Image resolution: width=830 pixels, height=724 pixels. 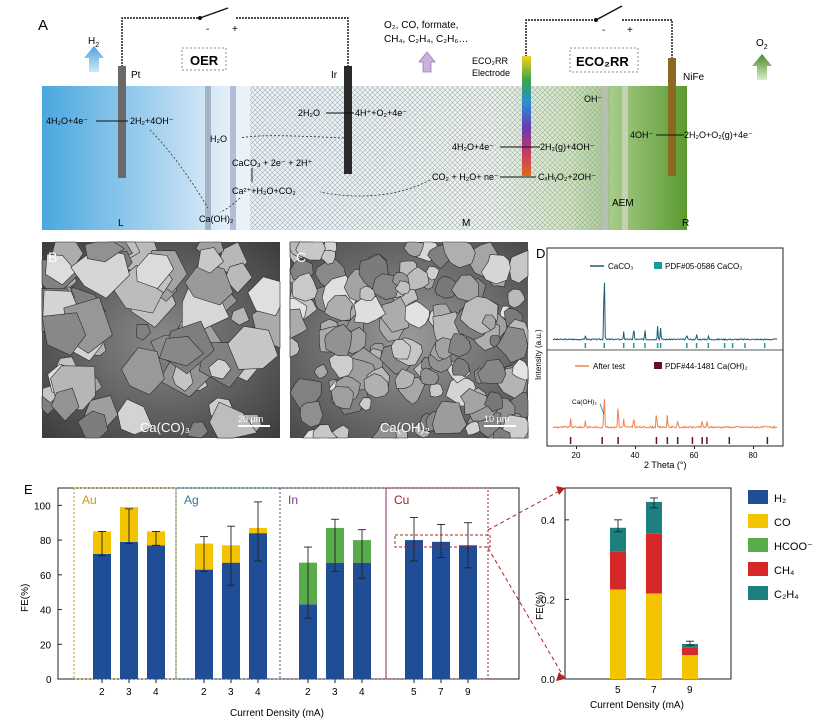 I want to click on group-label: Au, so click(x=89, y=500).